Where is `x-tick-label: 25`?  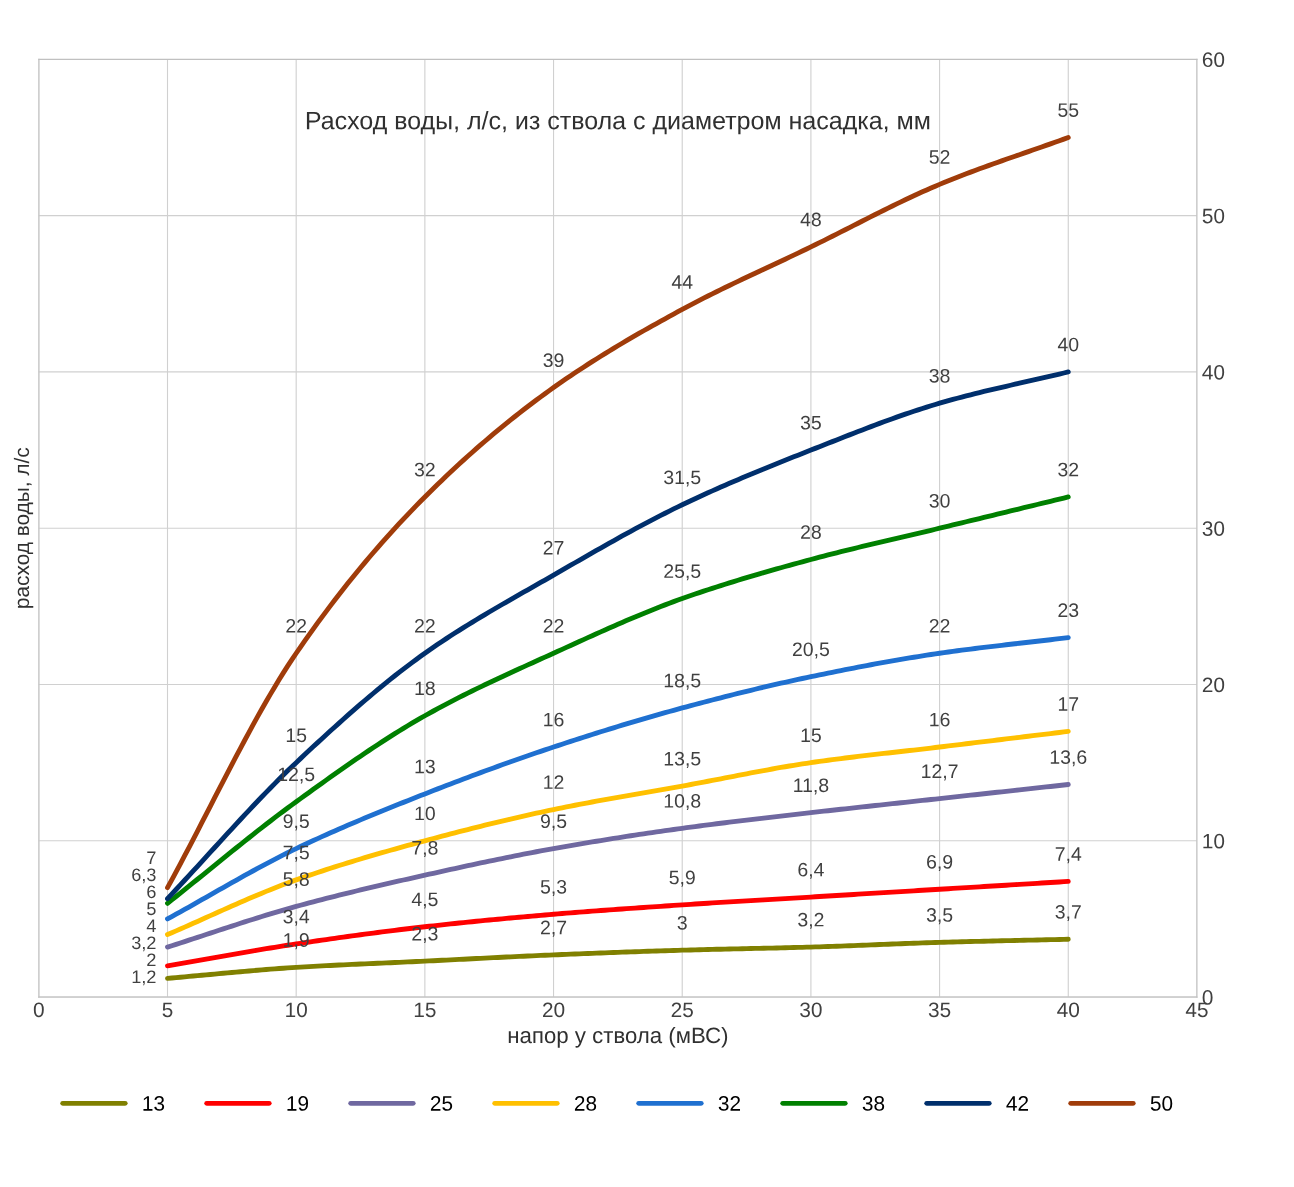
x-tick-label: 25 is located at coordinates (682, 1010).